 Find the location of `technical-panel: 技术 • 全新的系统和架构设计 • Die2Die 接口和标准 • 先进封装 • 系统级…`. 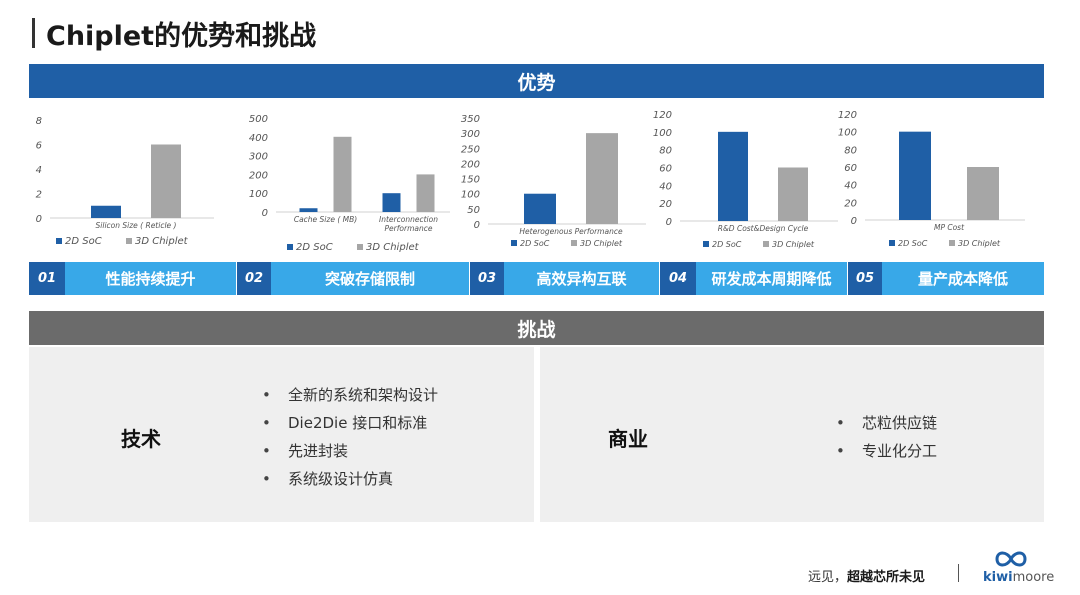

technical-panel: 技术 • 全新的系统和架构设计 • Die2Die 接口和标准 • 先进封装 • 系统级… is located at coordinates (281, 434).